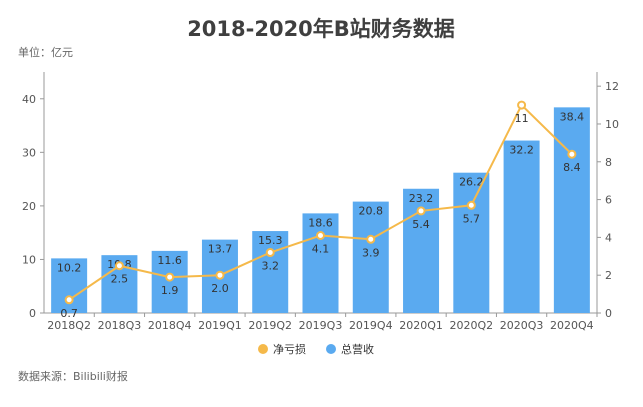 The image size is (643, 407). Describe the element at coordinates (32, 313) in the screenshot. I see `left-tick-label: 0` at that location.